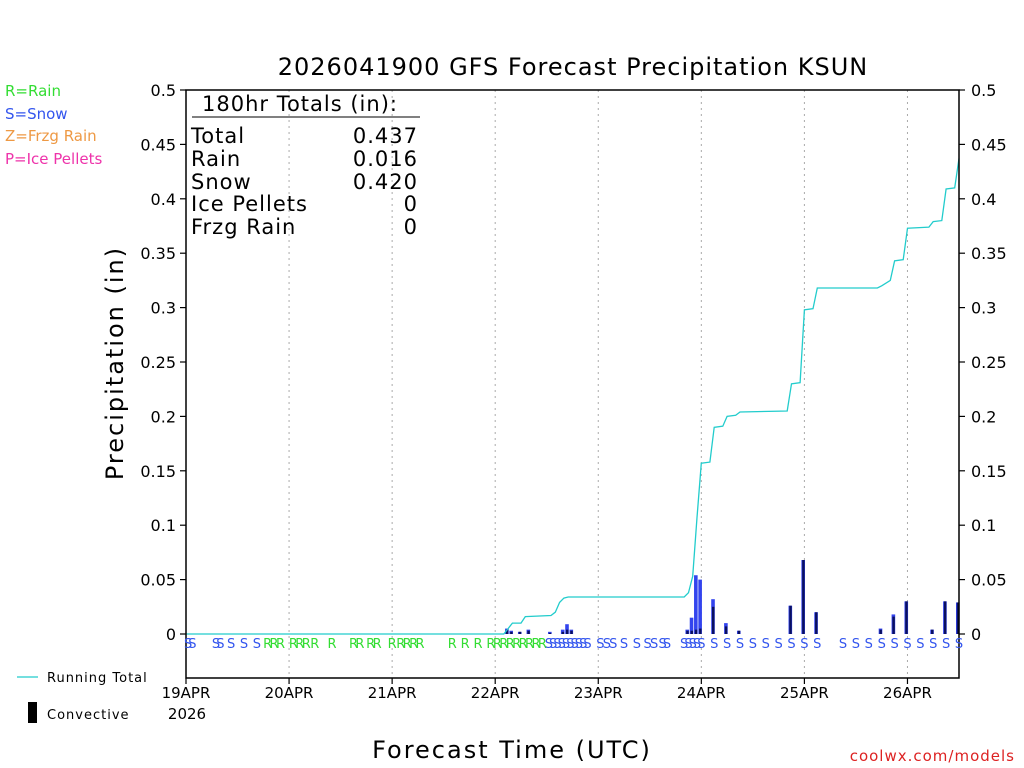 The width and height of the screenshot is (1024, 768). What do you see at coordinates (989, 580) in the screenshot?
I see `y-tick-label-right-1: 0.05` at bounding box center [989, 580].